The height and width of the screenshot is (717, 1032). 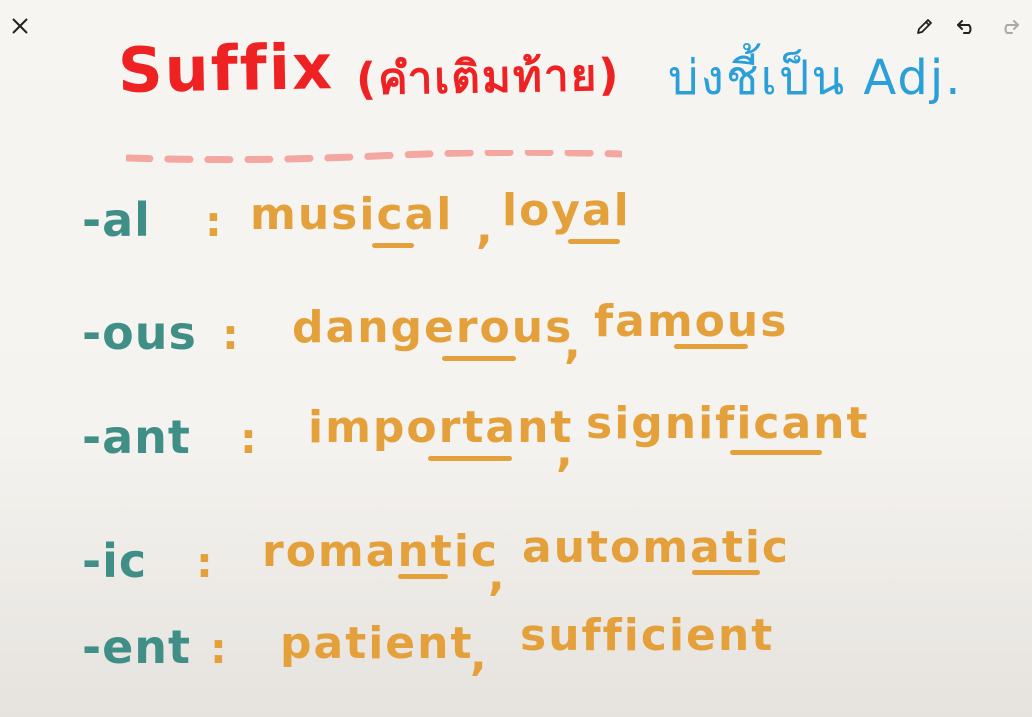 I want to click on undo-icon, so click(x=964, y=27).